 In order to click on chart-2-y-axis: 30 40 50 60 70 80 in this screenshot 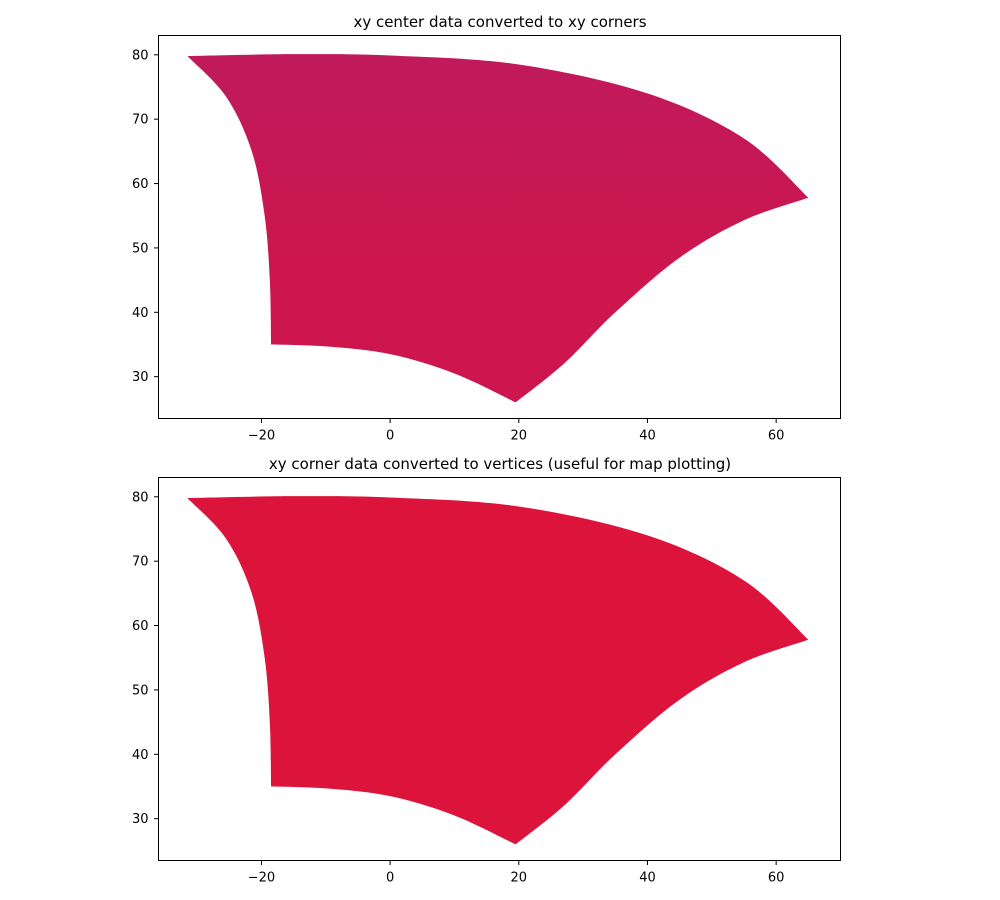, I will do `click(145, 658)`.